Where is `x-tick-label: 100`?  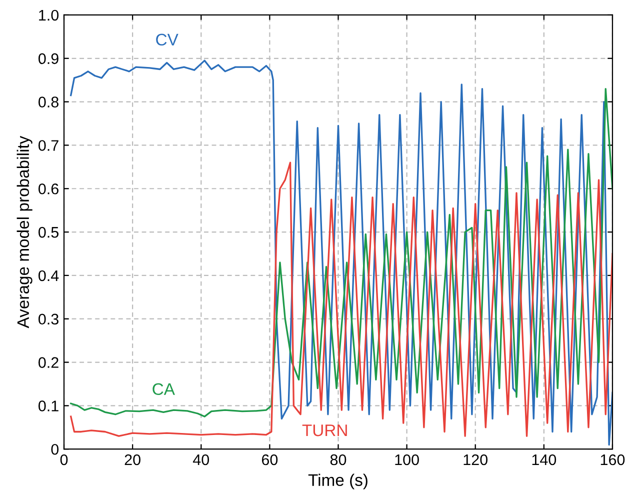
x-tick-label: 100 is located at coordinates (407, 460).